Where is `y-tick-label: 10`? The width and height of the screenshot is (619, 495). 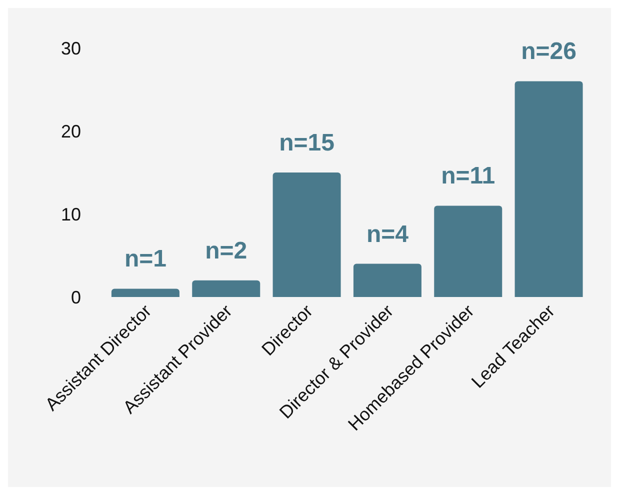
y-tick-label: 10 is located at coordinates (70, 214).